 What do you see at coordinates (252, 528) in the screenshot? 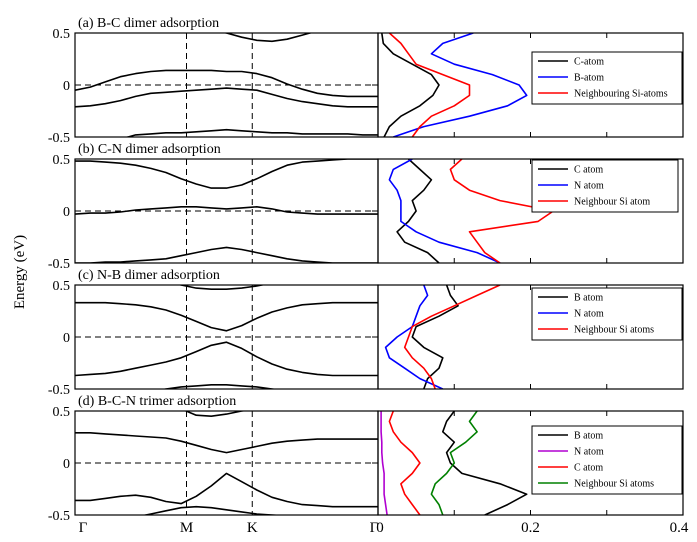
I see `x-tick-label: K` at bounding box center [252, 528].